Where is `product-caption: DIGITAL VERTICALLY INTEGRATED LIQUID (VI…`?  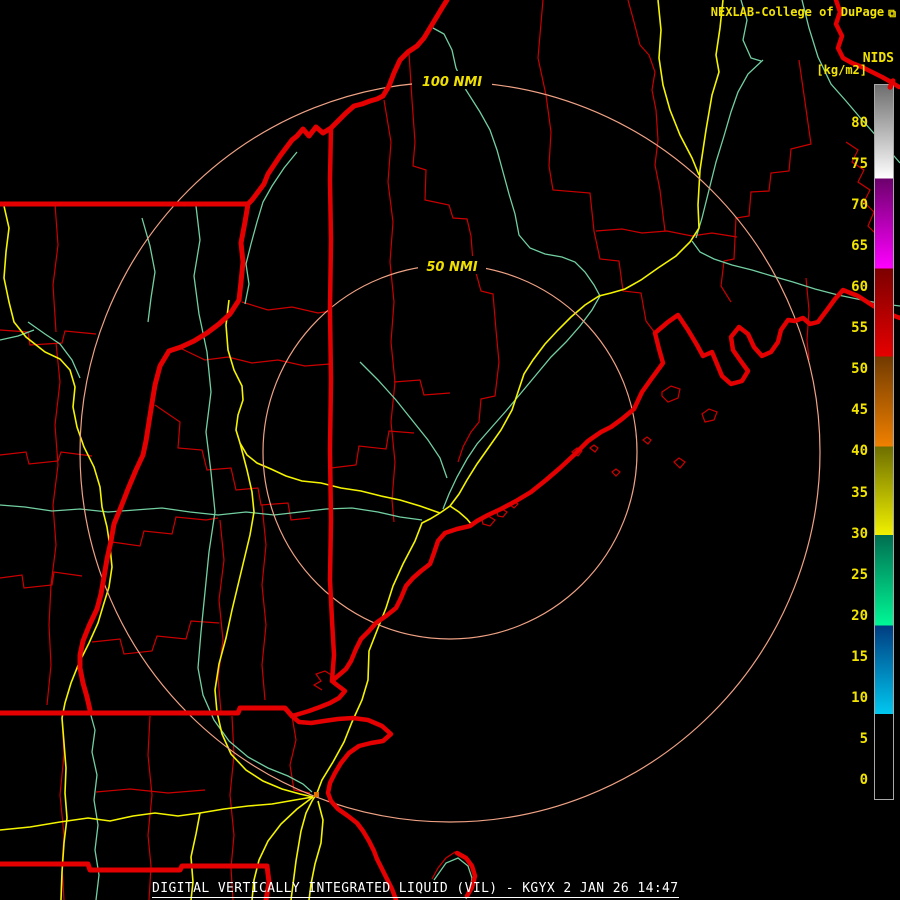
product-caption: DIGITAL VERTICALLY INTEGRATED LIQUID (VI… is located at coordinates (415, 889).